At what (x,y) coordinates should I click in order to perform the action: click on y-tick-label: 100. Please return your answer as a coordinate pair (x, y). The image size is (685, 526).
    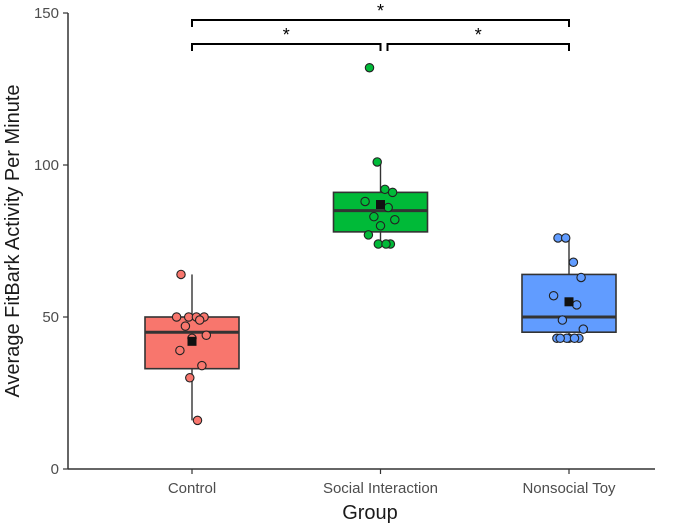
    Looking at the image, I should click on (46, 165).